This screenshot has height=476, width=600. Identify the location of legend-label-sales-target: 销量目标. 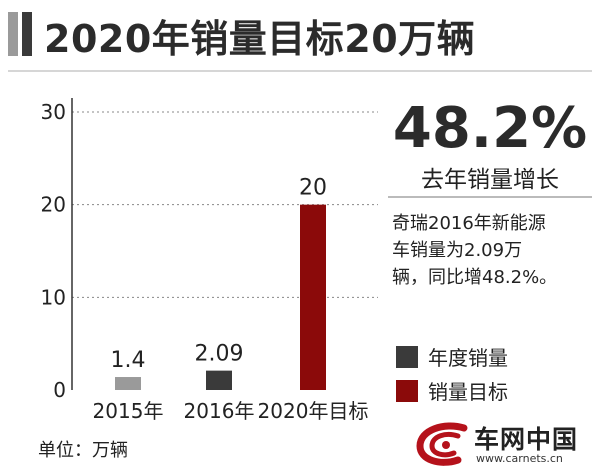
(468, 392).